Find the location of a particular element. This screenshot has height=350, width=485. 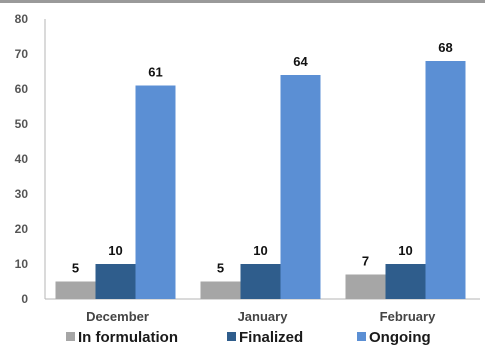

data-label: 61 is located at coordinates (155, 72).